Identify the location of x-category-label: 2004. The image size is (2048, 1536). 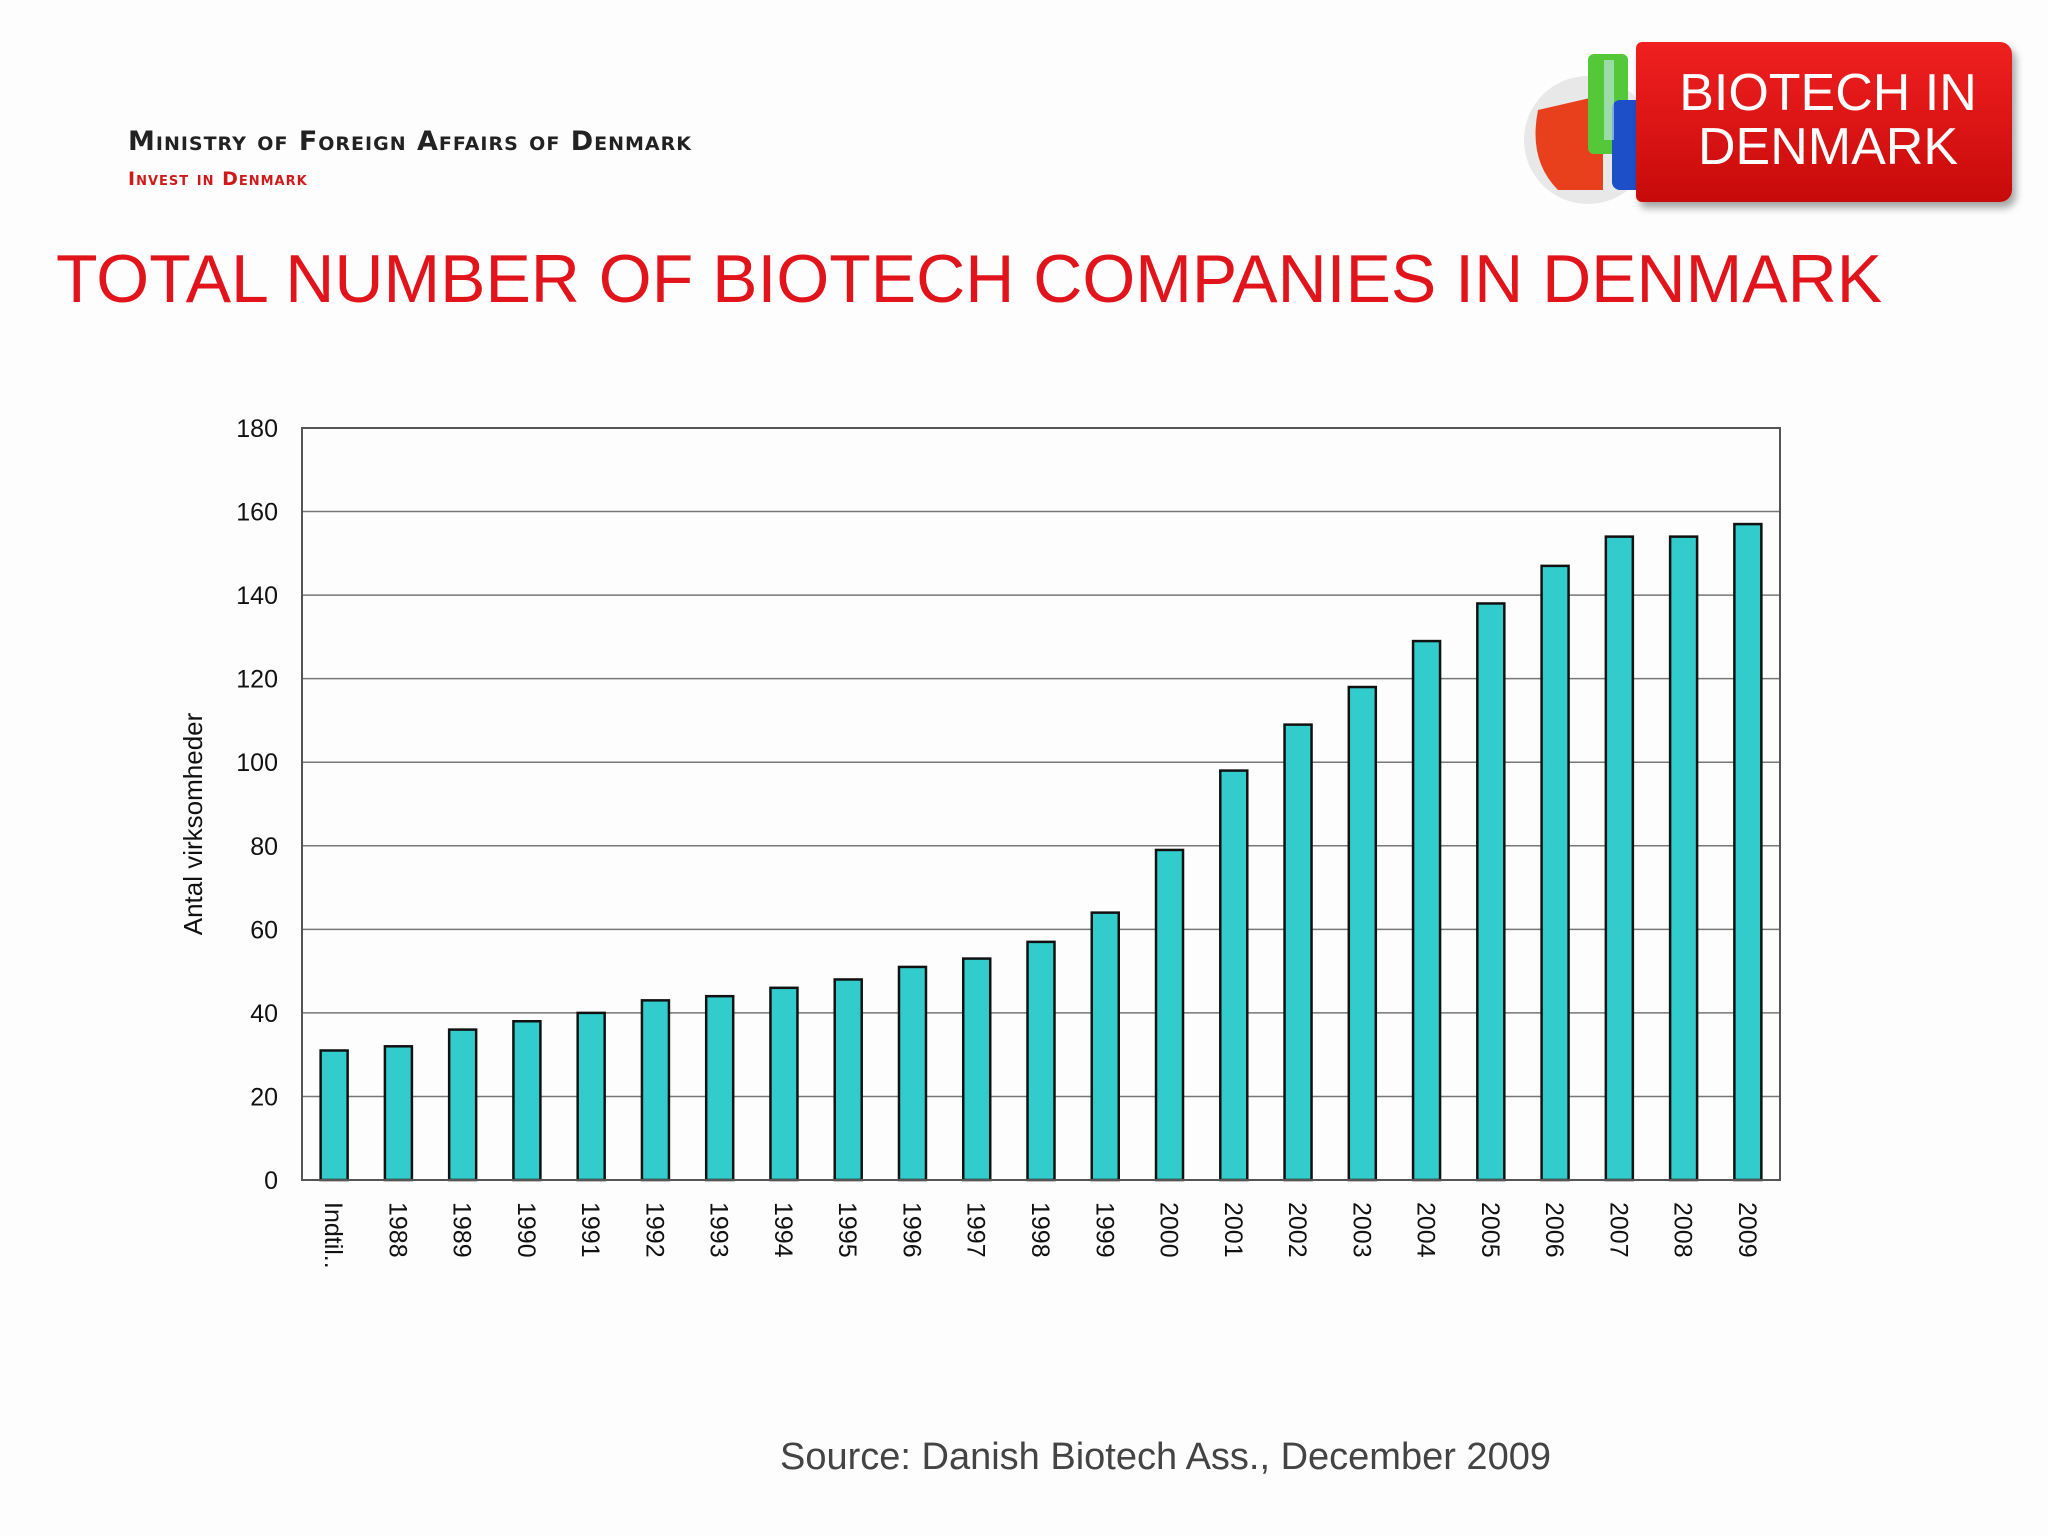
(1426, 1230).